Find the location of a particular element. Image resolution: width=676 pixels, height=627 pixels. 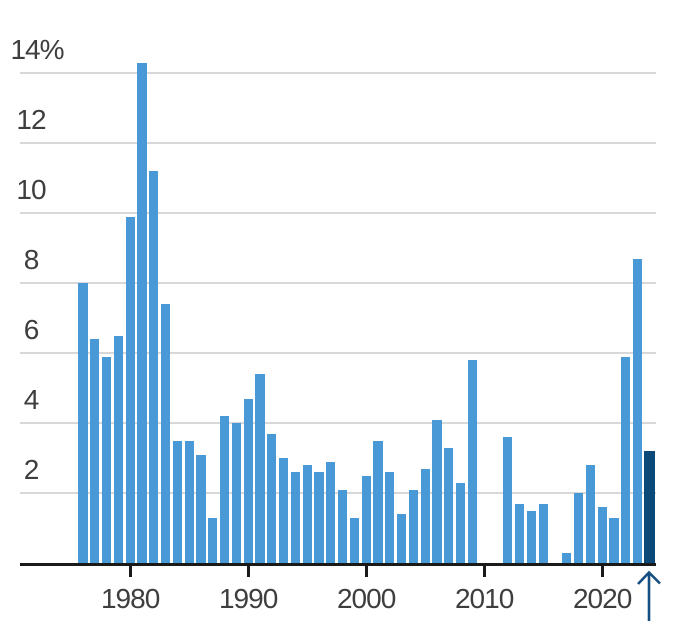

bar-2014 is located at coordinates (531, 536).